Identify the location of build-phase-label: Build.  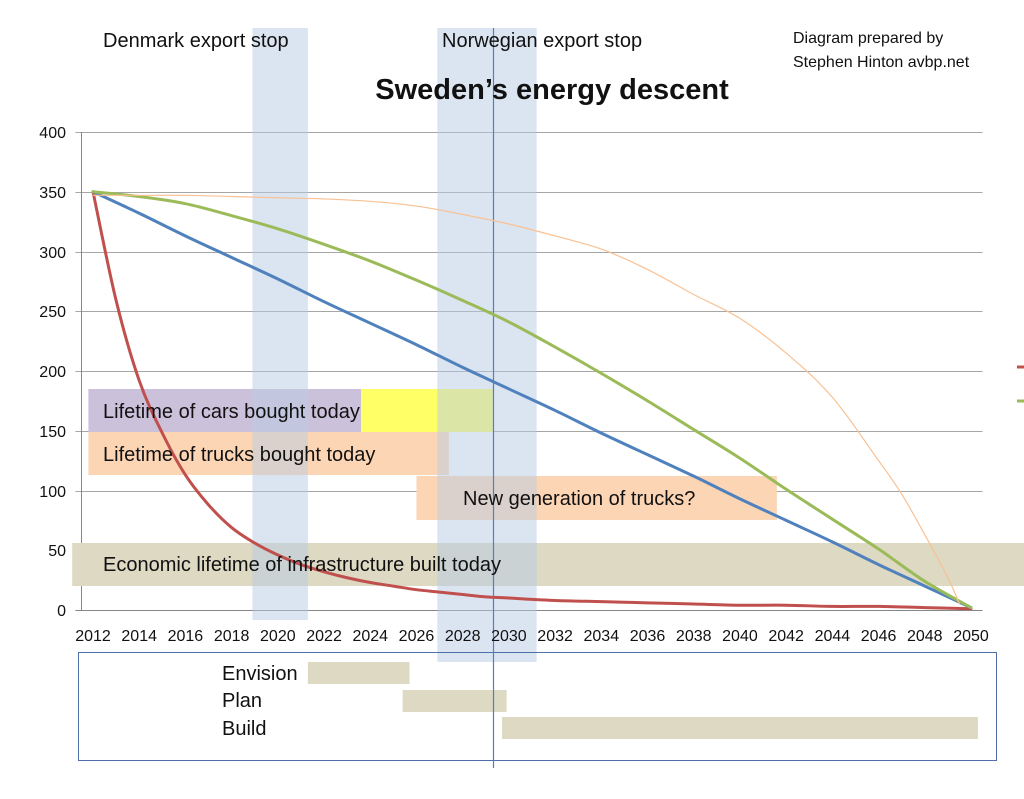
(244, 729).